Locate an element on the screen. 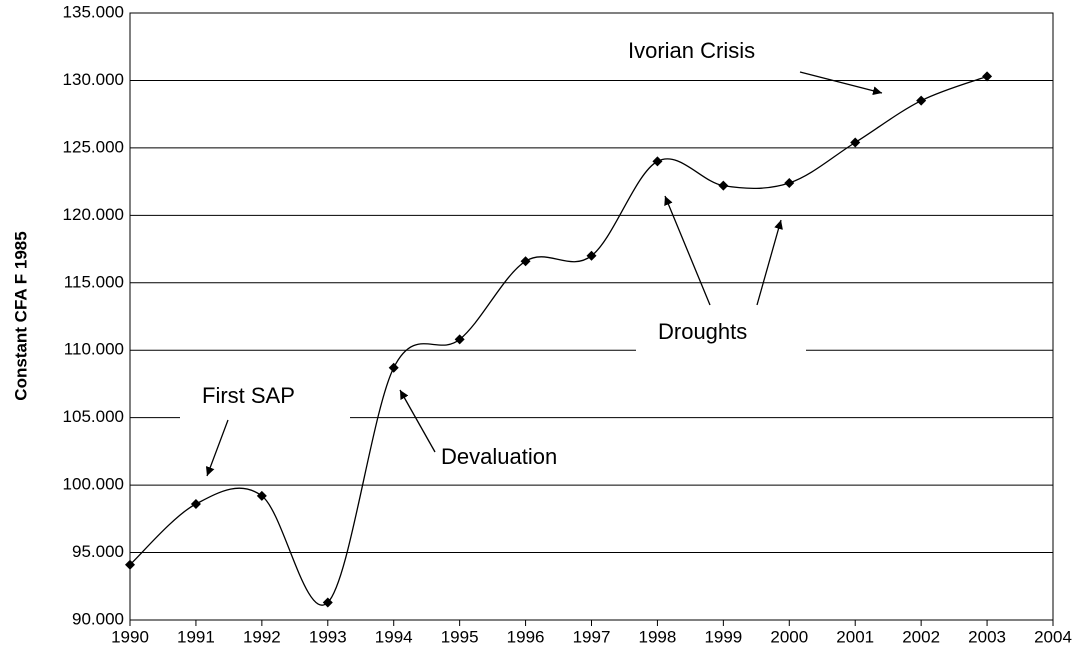 The height and width of the screenshot is (665, 1077). y-tick-label: 105.000 is located at coordinates (93, 416).